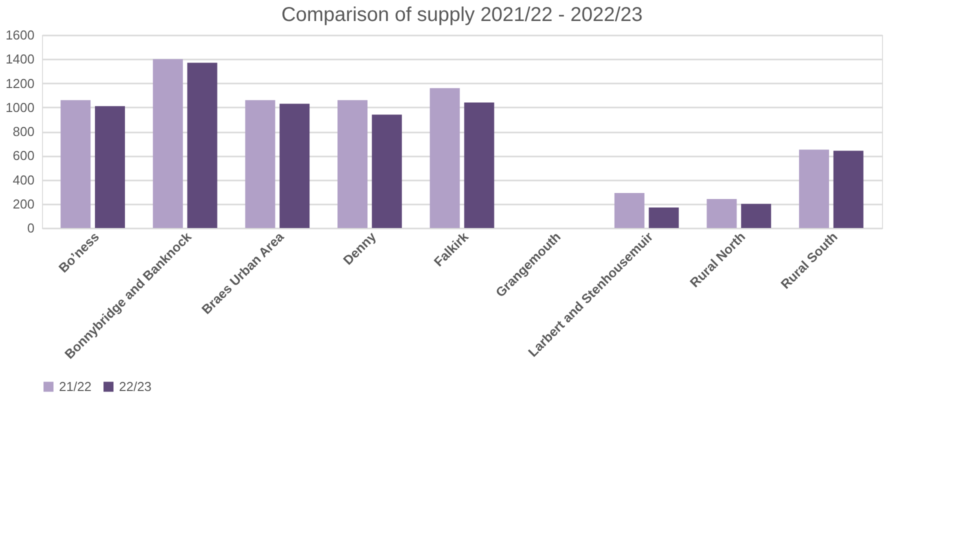  What do you see at coordinates (20, 59) in the screenshot?
I see `y-tick-label: 1400` at bounding box center [20, 59].